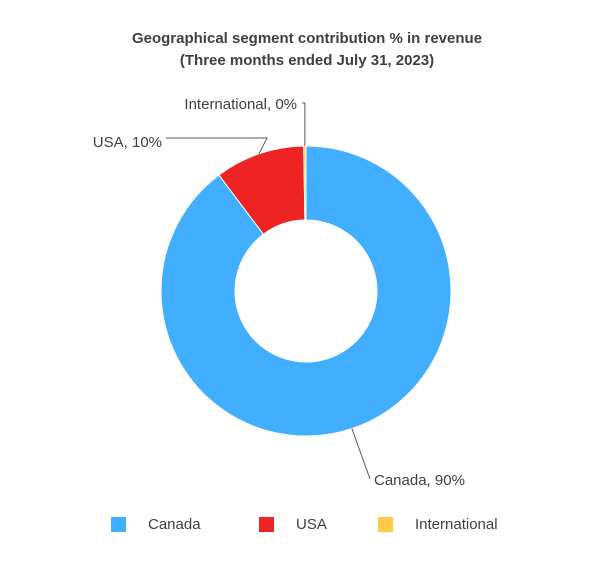 Image resolution: width=614 pixels, height=576 pixels. I want to click on legend-label-international: International, so click(456, 524).